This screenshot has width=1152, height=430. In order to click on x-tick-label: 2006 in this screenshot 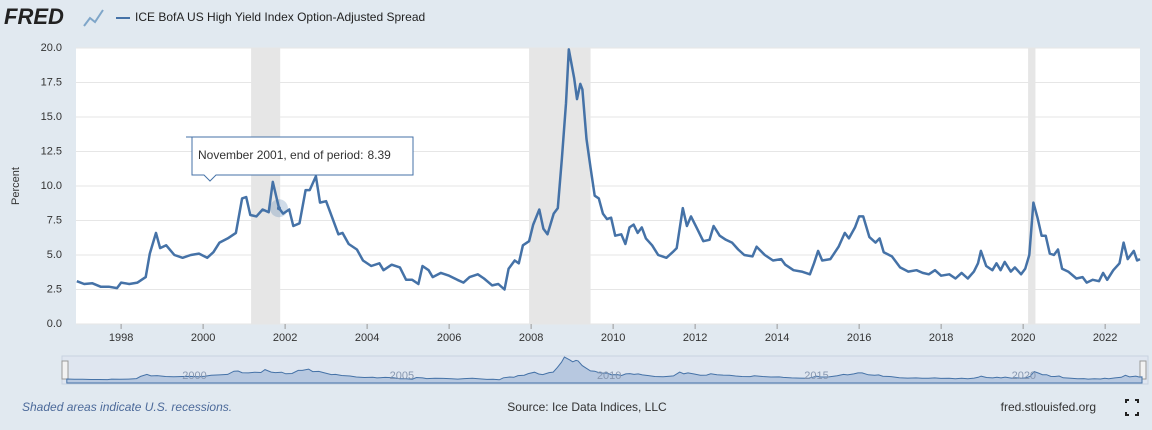, I will do `click(449, 338)`.